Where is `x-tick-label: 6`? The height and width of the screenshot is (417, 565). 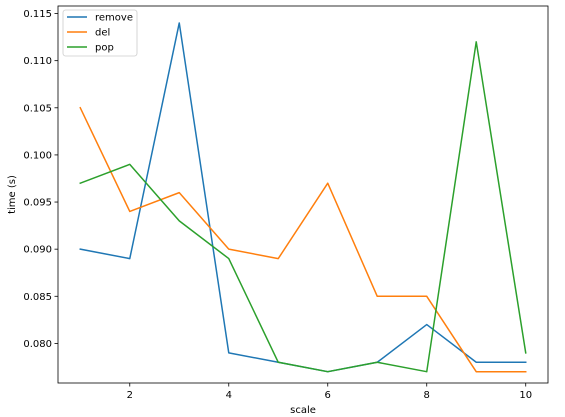 x-tick-label: 6 is located at coordinates (328, 395).